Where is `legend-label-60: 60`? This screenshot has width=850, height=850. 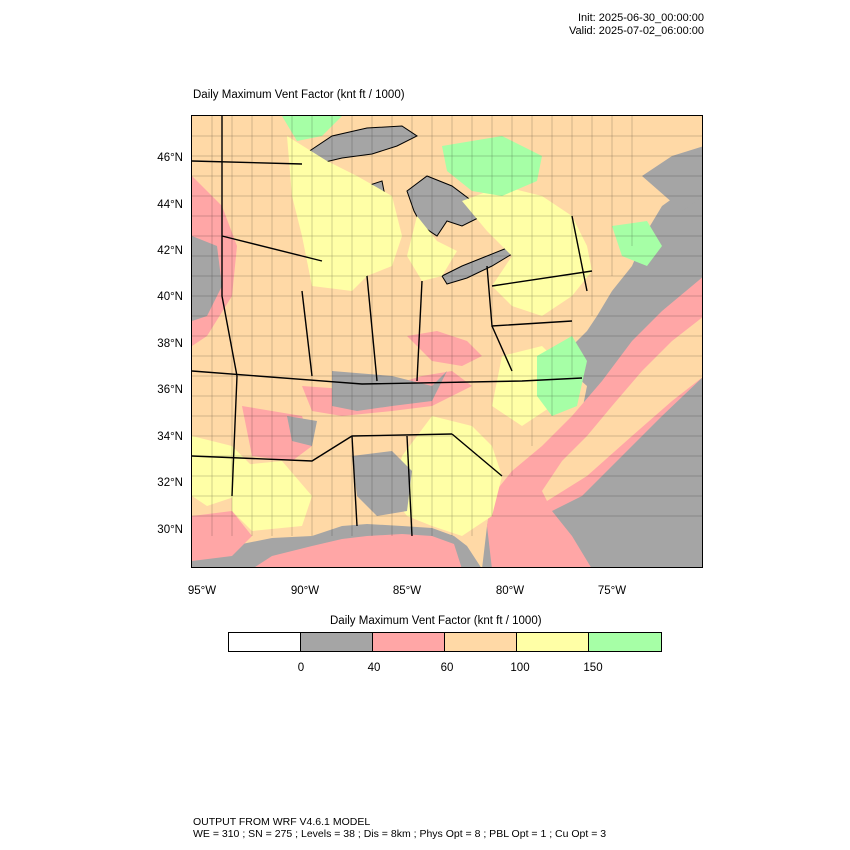 legend-label-60: 60 is located at coordinates (447, 668).